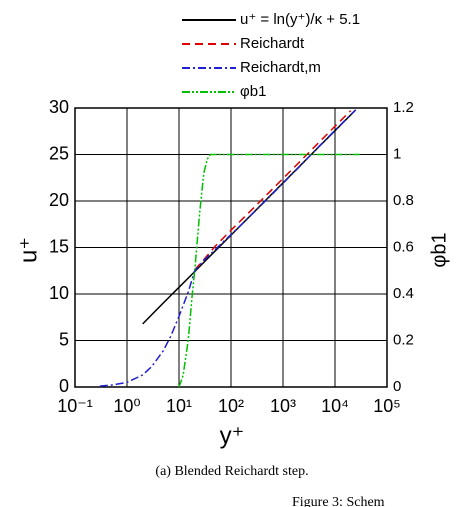  Describe the element at coordinates (272, 43) in the screenshot. I see `legend-label: Reichardt` at that location.